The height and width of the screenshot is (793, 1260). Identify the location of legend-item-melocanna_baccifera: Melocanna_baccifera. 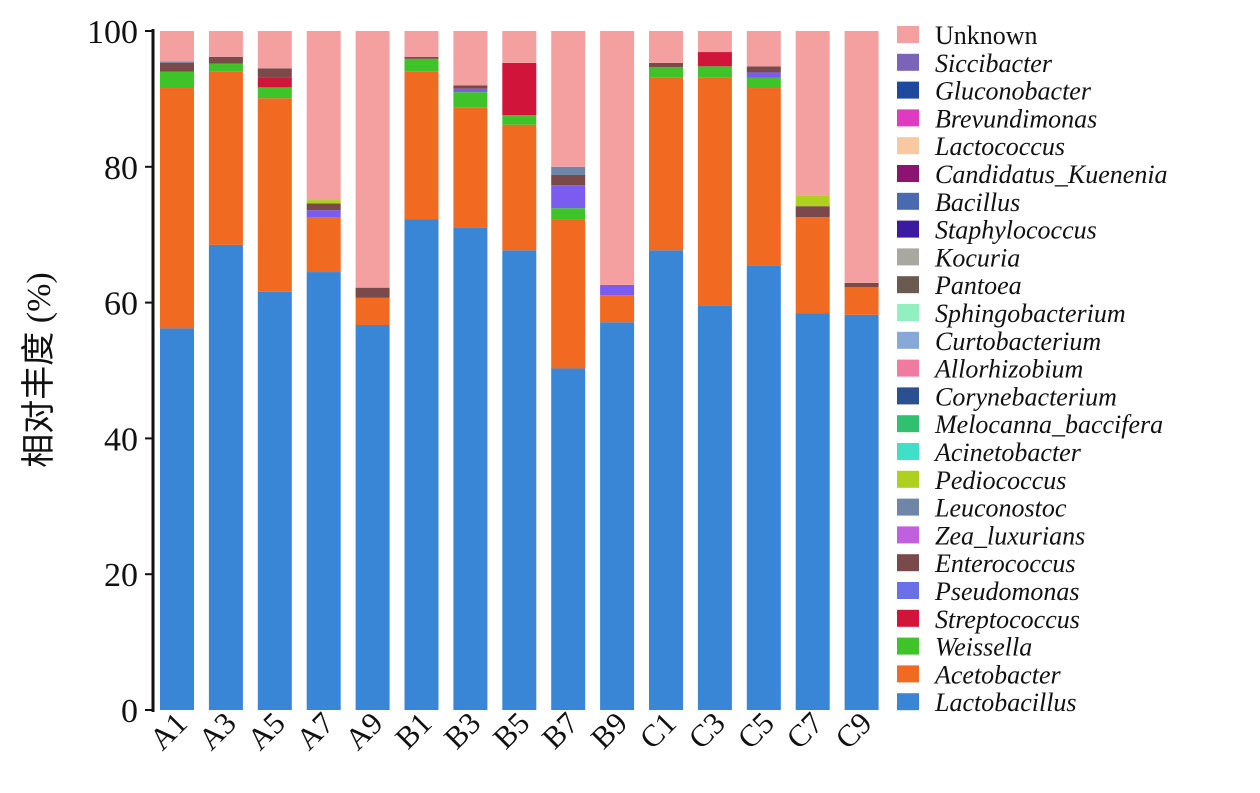
(1030, 424).